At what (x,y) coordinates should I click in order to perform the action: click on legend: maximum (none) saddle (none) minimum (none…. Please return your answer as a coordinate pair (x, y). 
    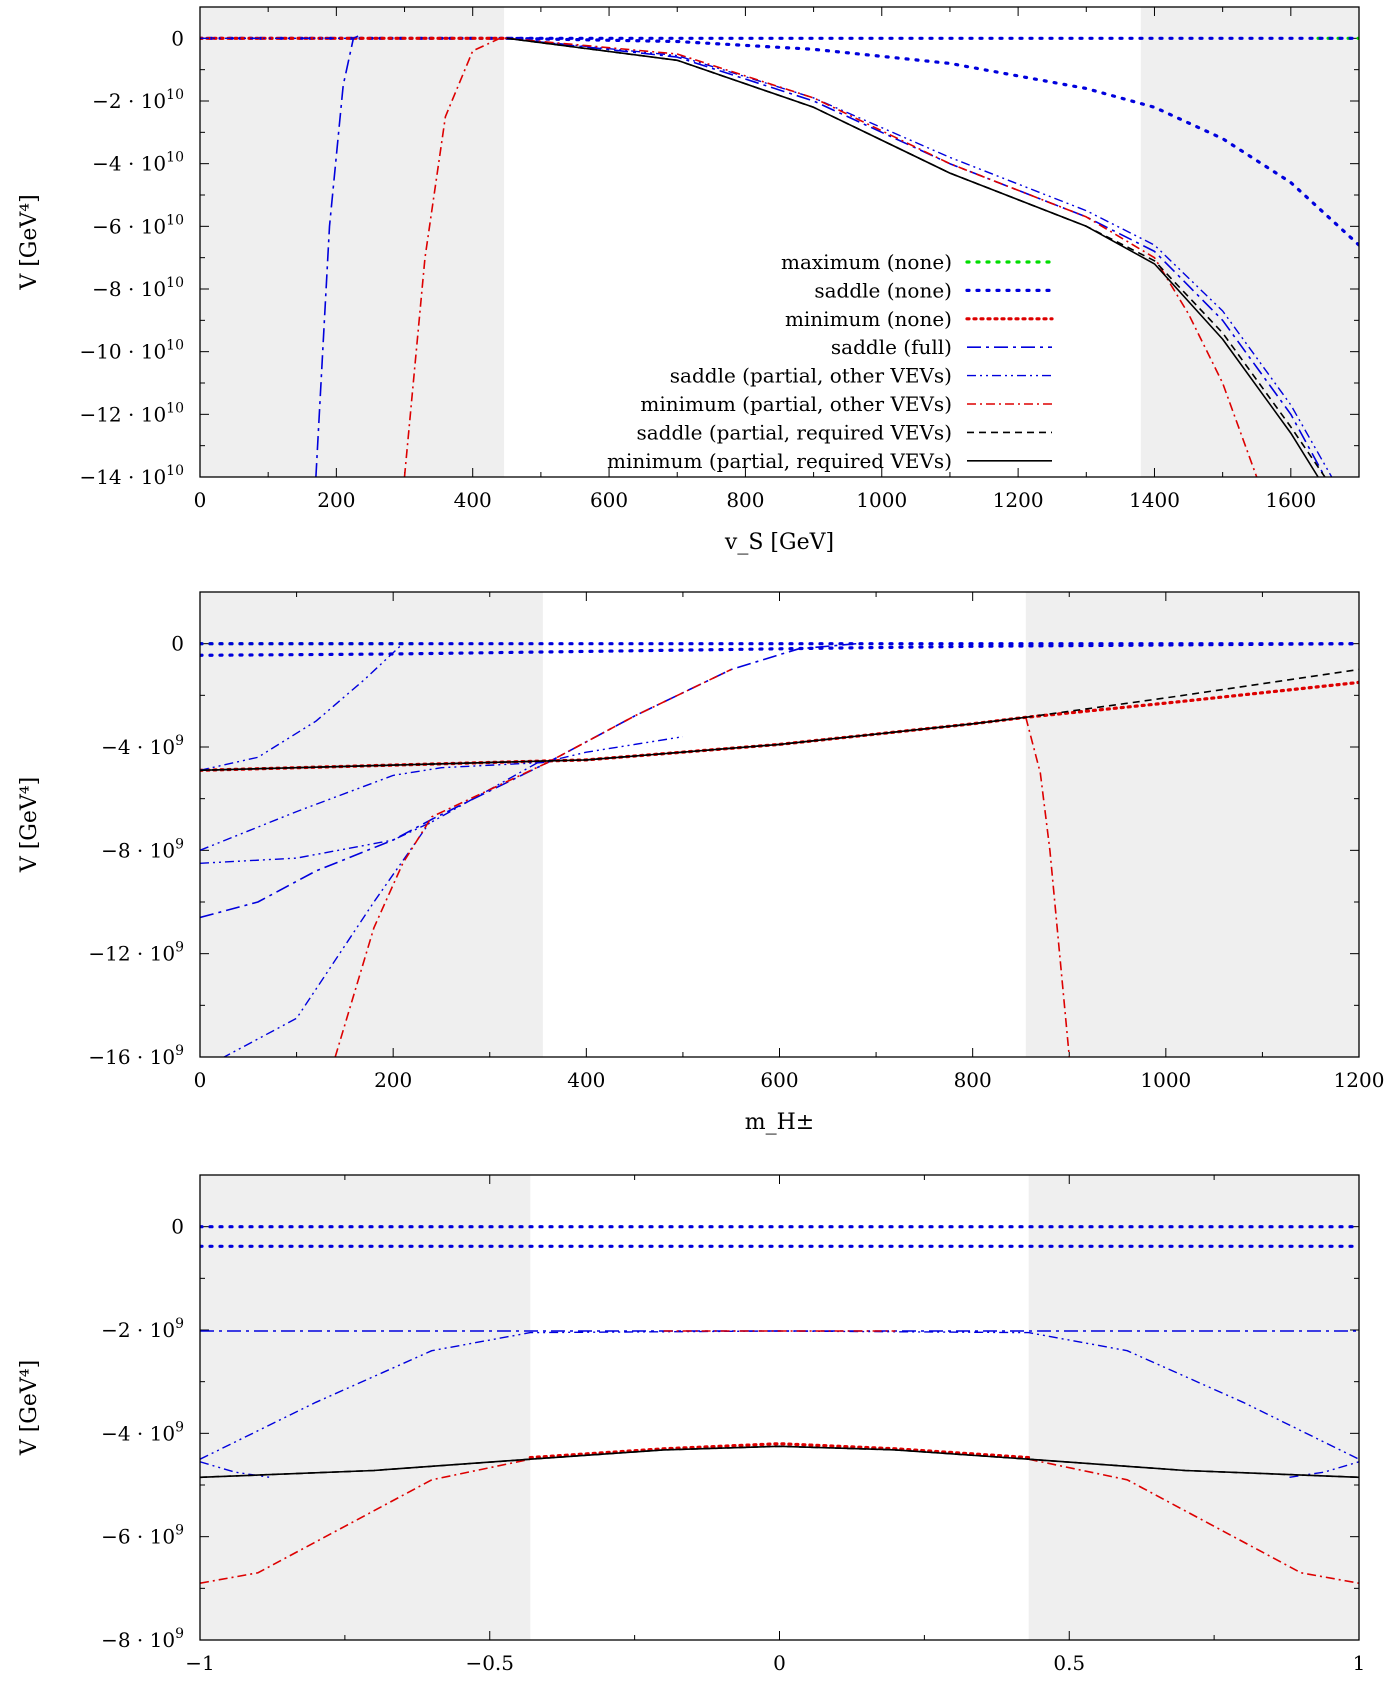
    Looking at the image, I should click on (830, 361).